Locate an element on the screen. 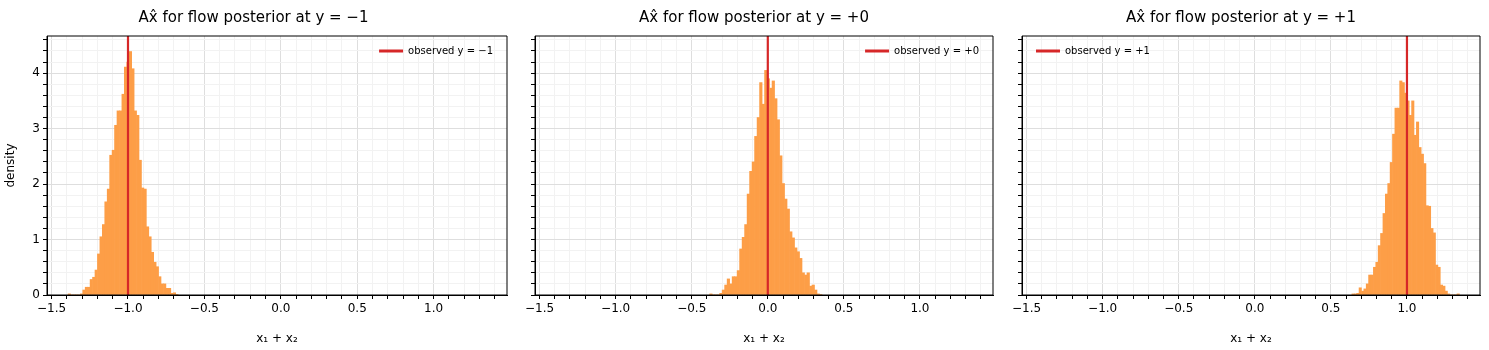 Image resolution: width=1489 pixels, height=350 pixels. legend-label: observed y = −1 is located at coordinates (451, 50).